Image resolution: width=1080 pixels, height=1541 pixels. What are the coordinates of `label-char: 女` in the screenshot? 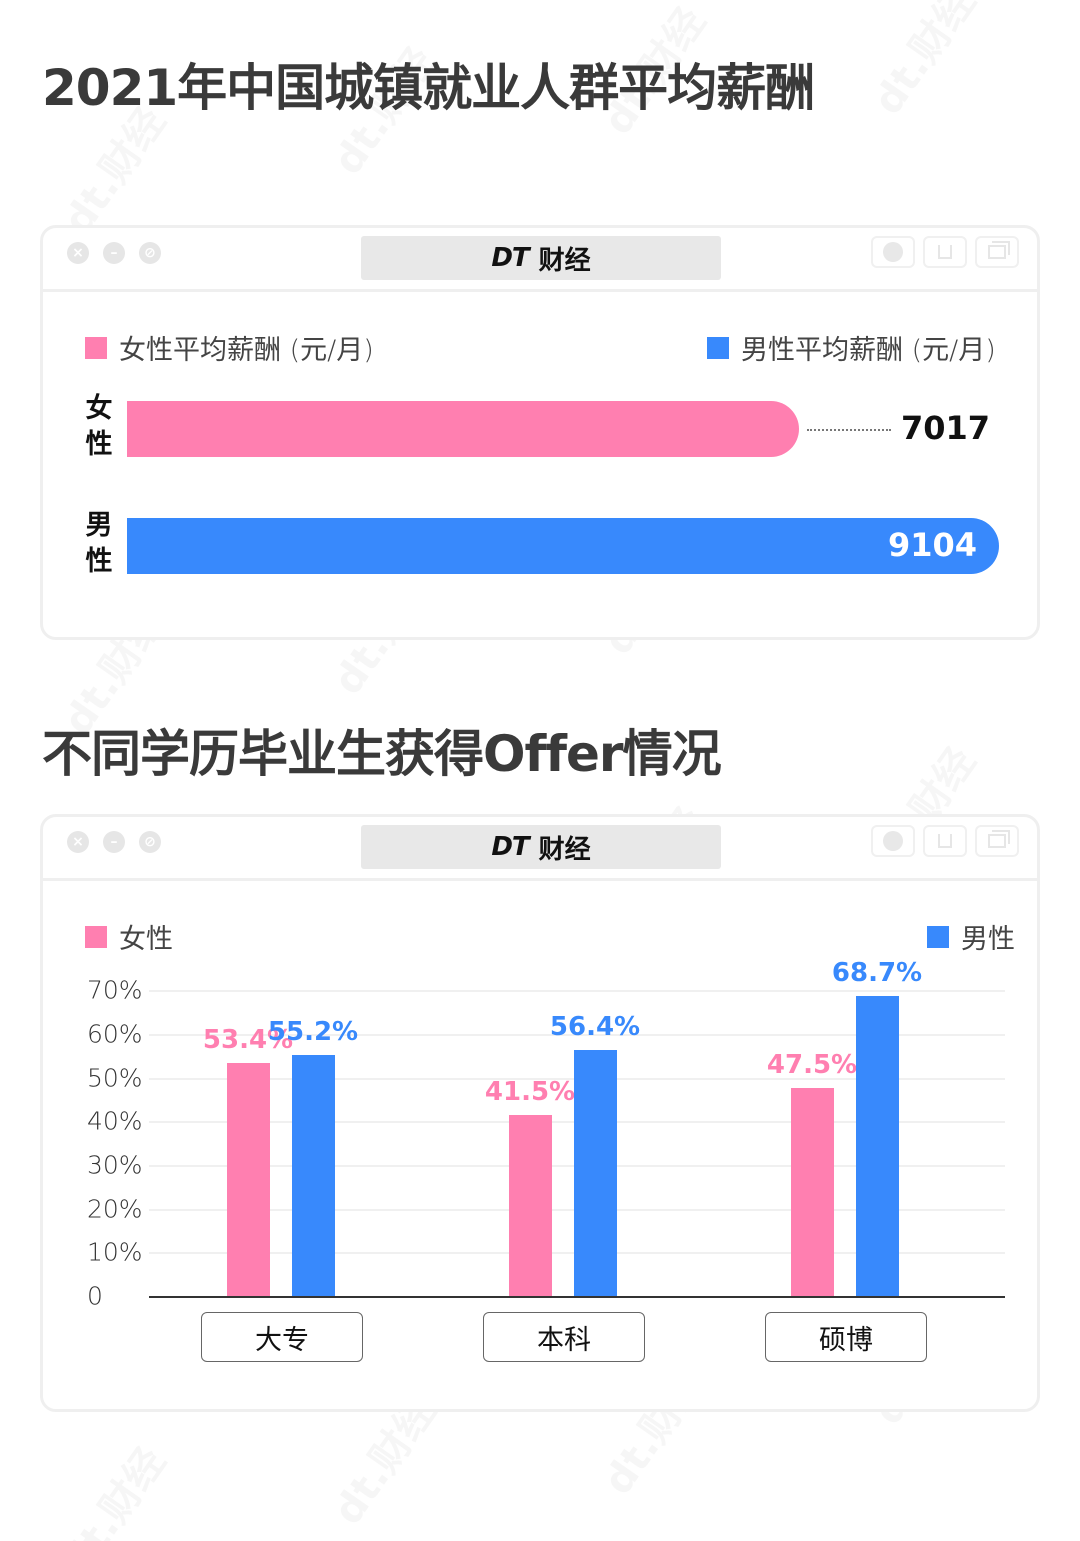 It's located at (99, 408).